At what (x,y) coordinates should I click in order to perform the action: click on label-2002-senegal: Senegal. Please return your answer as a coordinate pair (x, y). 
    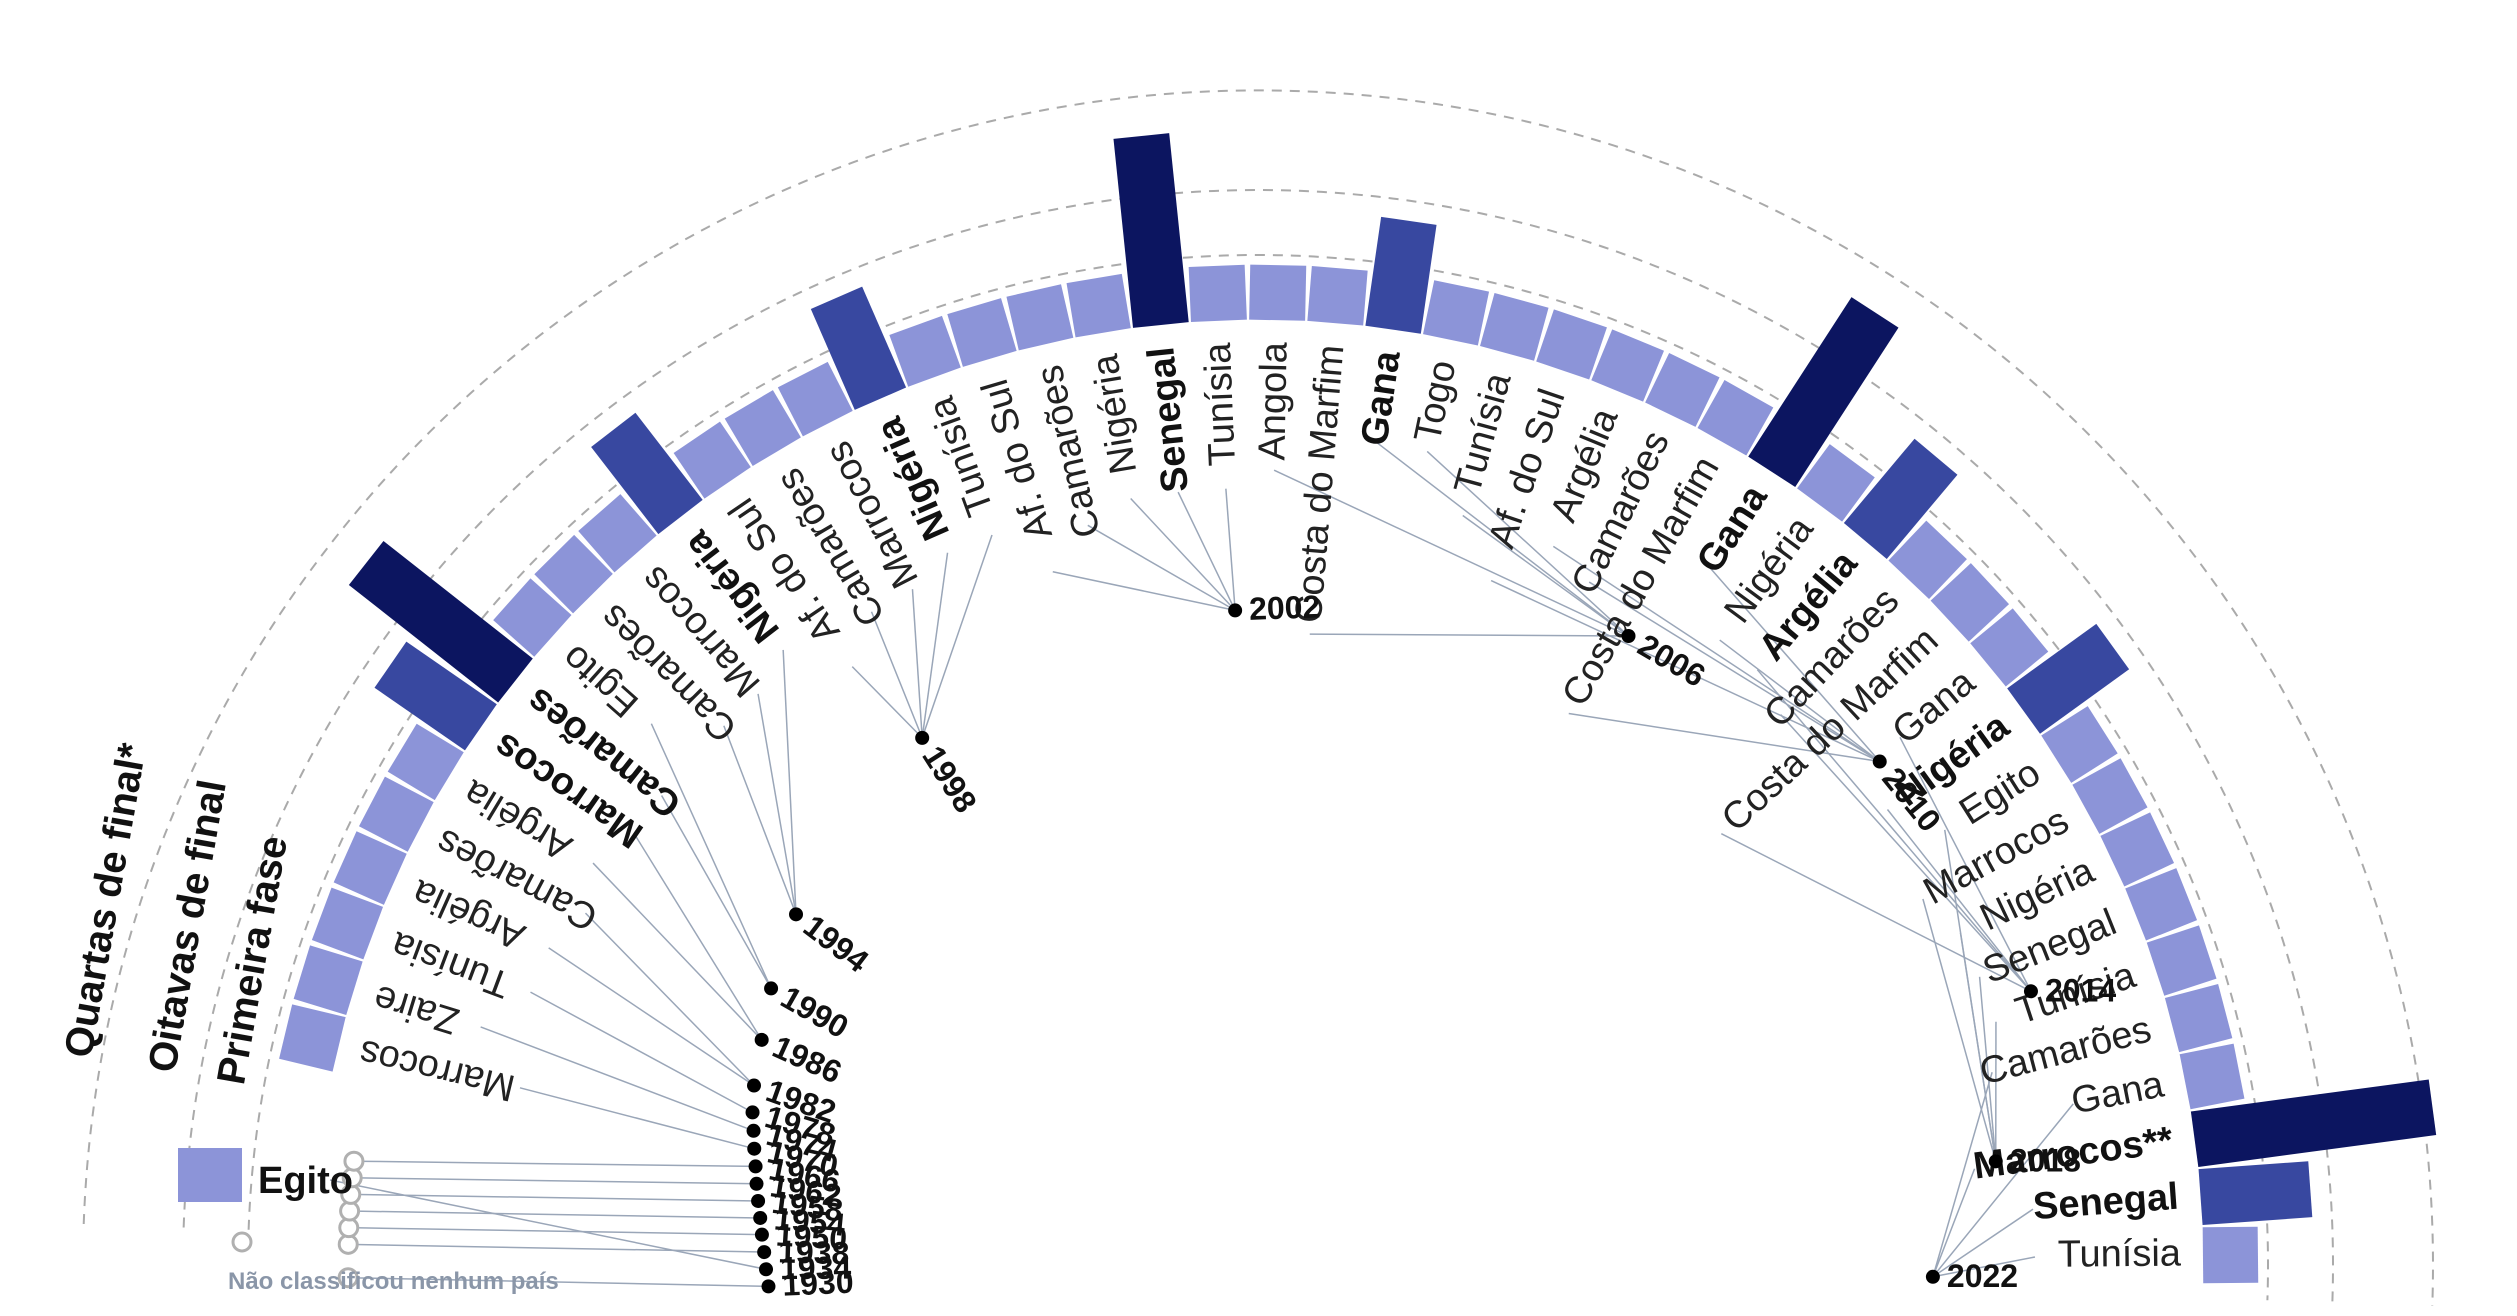
    Looking at the image, I should click on (1168, 419).